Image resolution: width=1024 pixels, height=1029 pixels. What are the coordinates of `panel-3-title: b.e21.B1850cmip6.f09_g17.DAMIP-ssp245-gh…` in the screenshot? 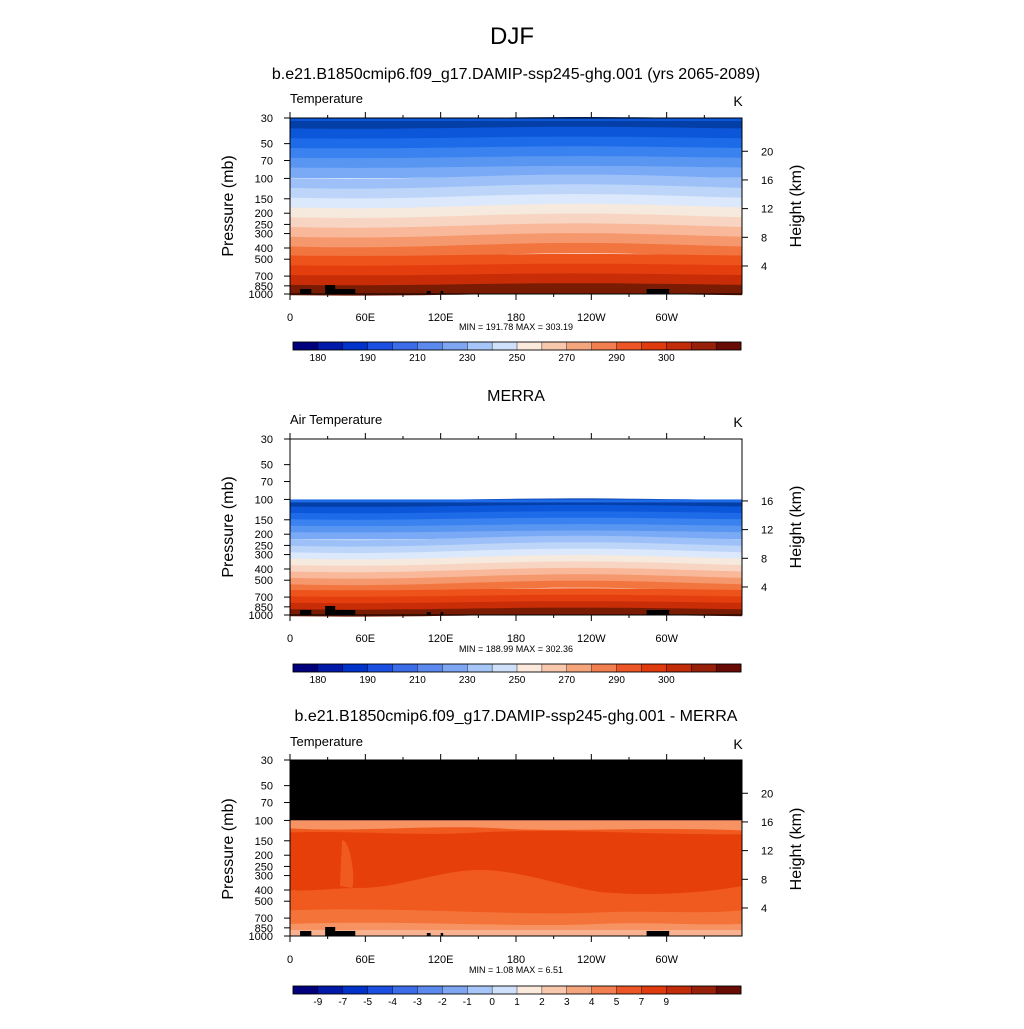 It's located at (516, 716).